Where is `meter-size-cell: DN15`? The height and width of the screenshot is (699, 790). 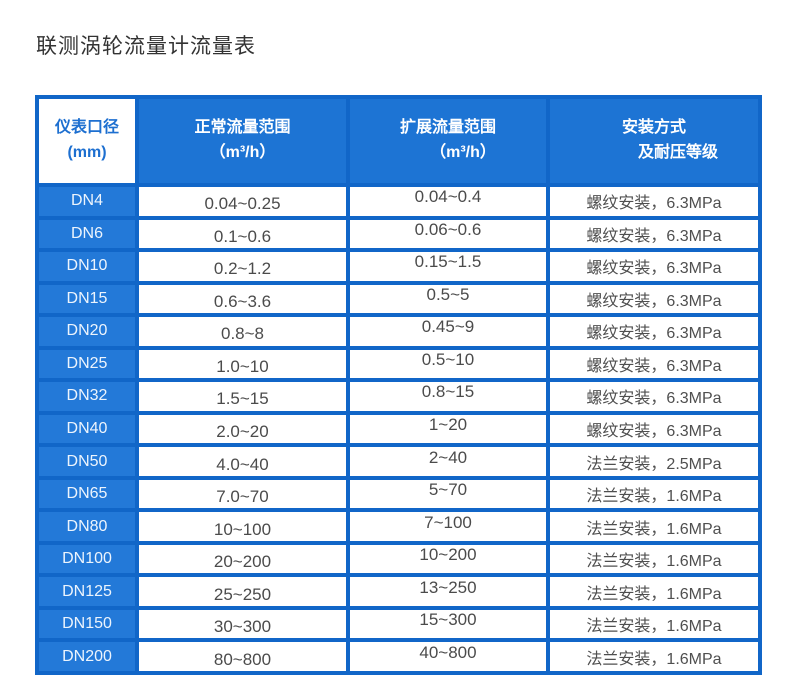 meter-size-cell: DN15 is located at coordinates (87, 299).